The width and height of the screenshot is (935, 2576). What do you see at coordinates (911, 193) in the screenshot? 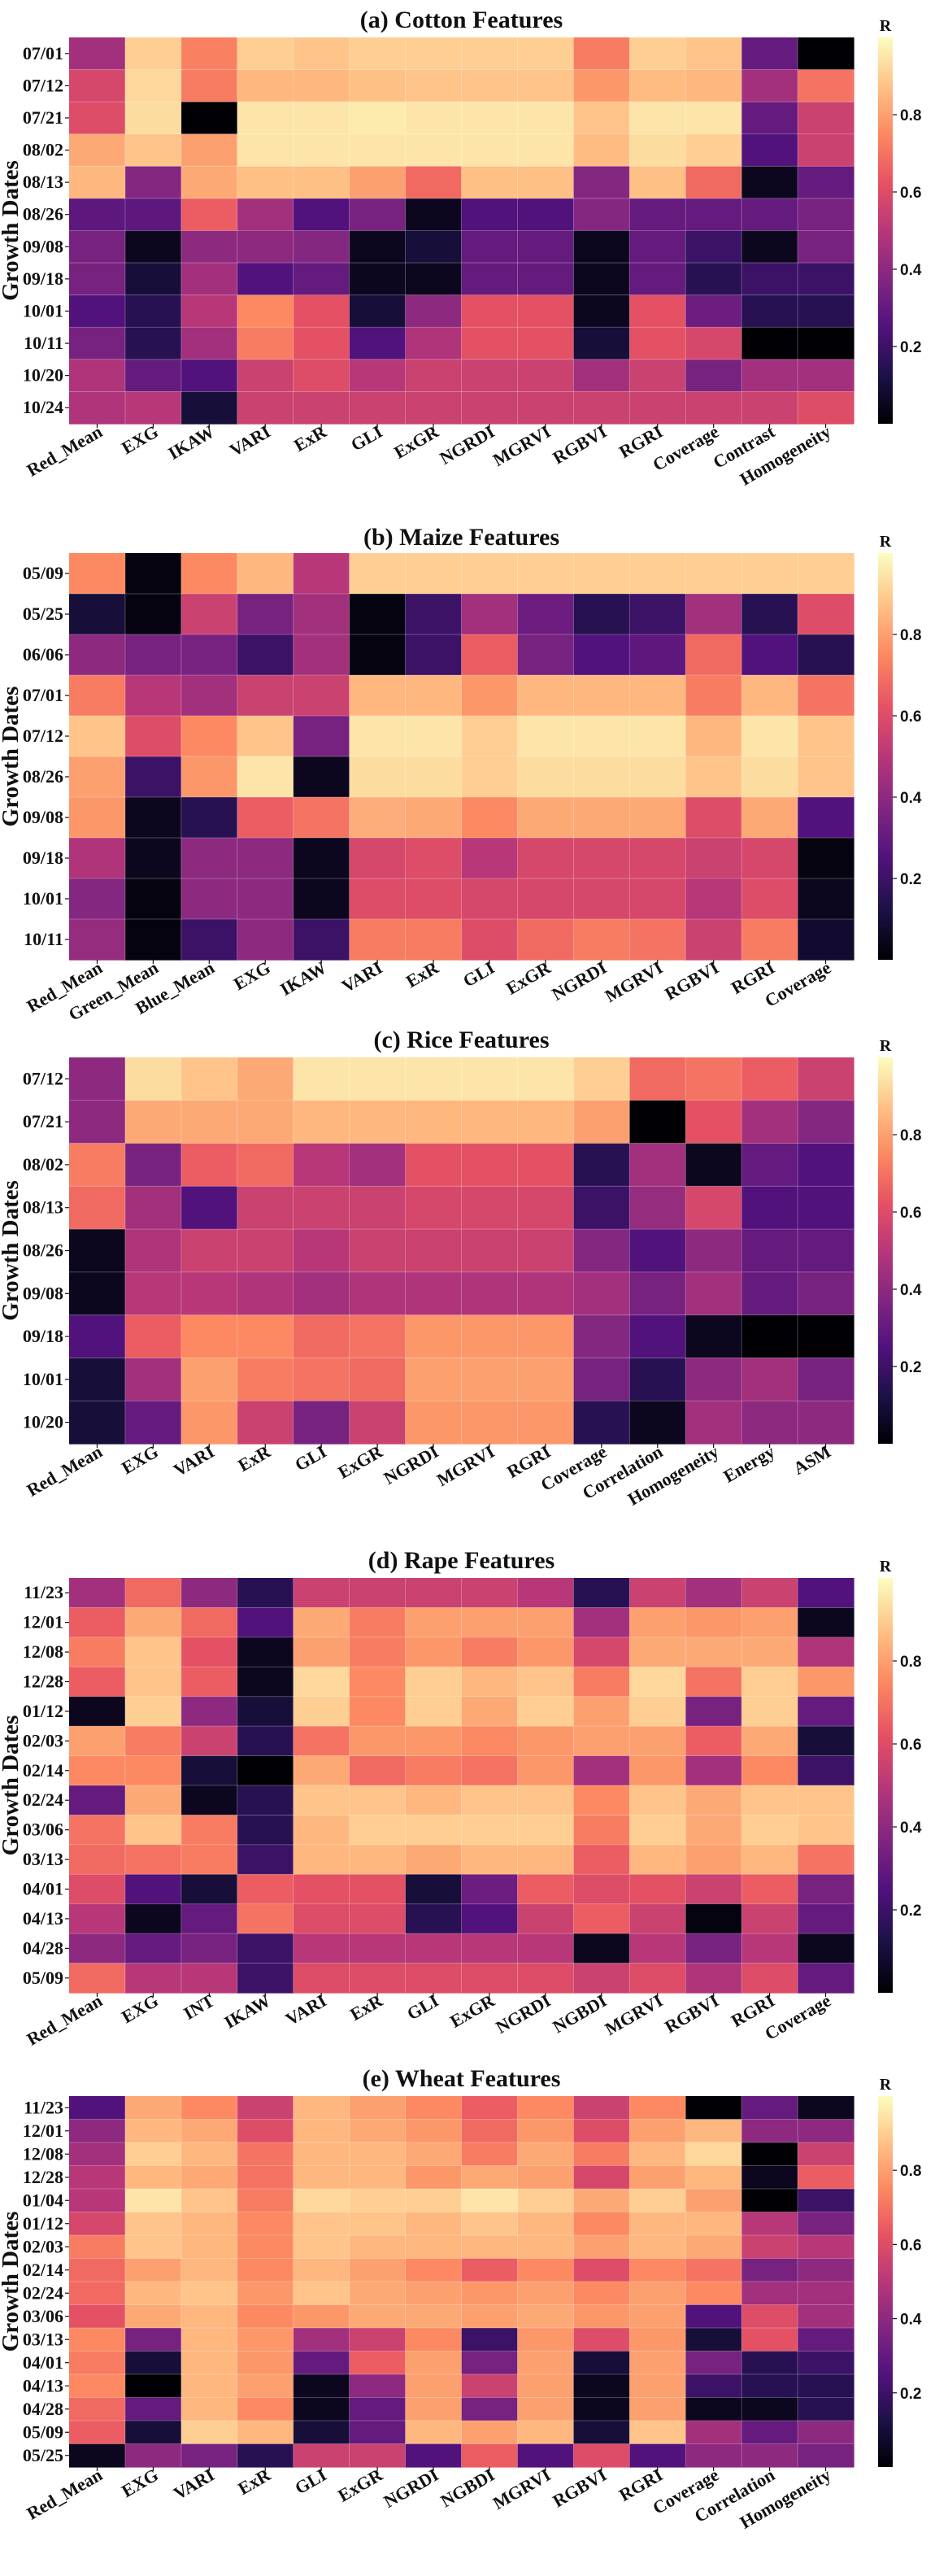
I see `colorbar-tick-label: 0.6` at bounding box center [911, 193].